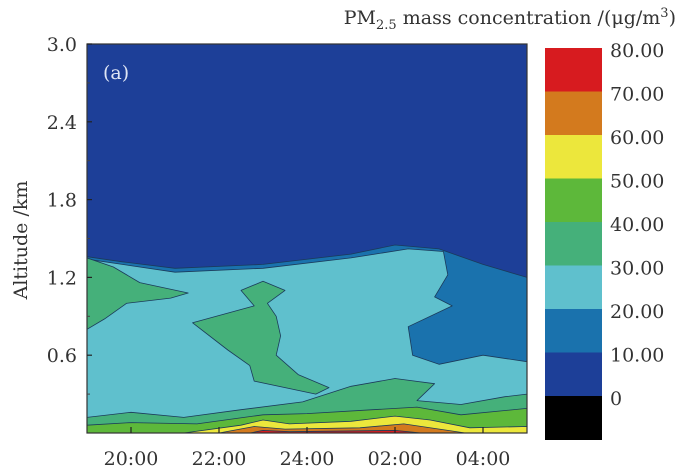  What do you see at coordinates (672, 18) in the screenshot?
I see `title-end: )` at bounding box center [672, 18].